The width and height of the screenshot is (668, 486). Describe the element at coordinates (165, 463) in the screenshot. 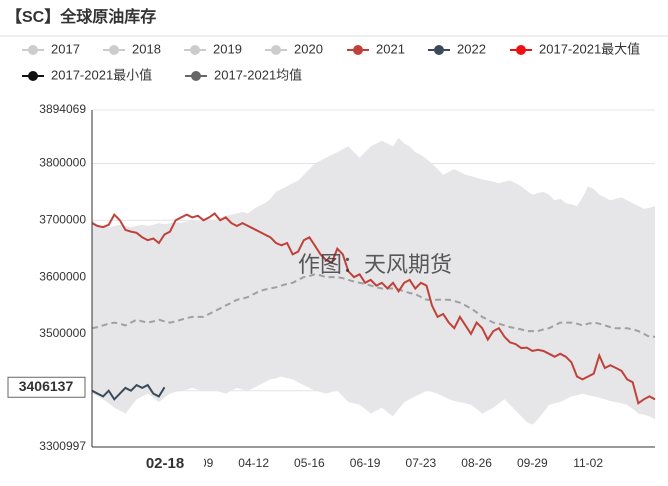

I see `pointer-x-label: 02-18` at that location.